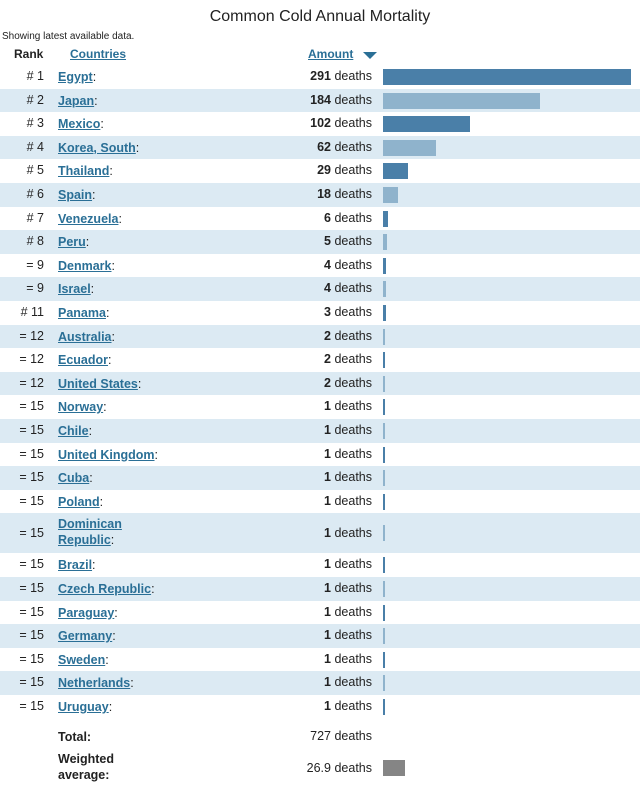 The width and height of the screenshot is (640, 785). I want to click on country-link: Ecuador, so click(83, 360).